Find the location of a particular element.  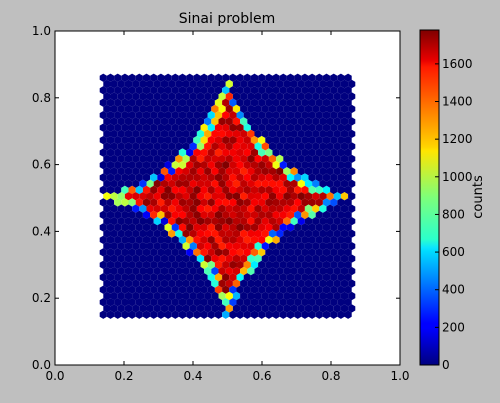

colorbar-tick-label: 600 is located at coordinates (453, 252).